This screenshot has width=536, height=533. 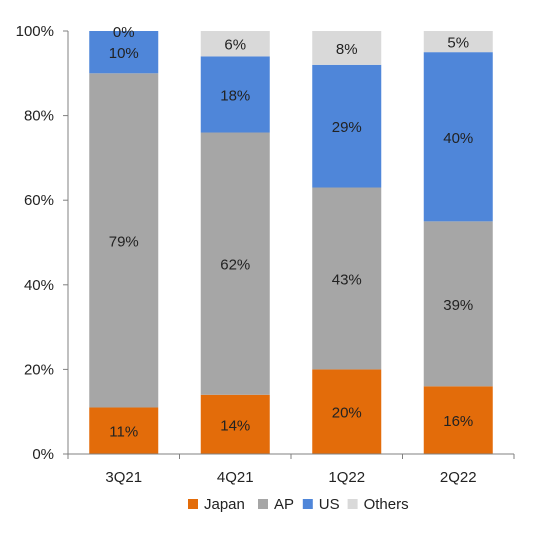 I want to click on bar-us-4q21, so click(x=235, y=94).